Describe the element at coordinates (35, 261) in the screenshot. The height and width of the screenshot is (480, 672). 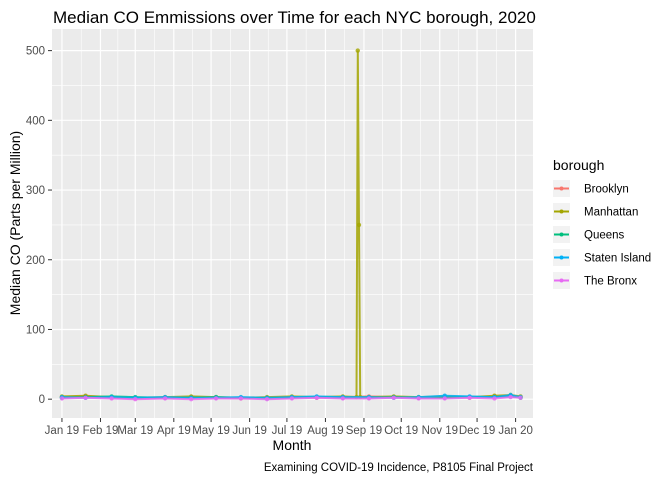
I see `y-tick-label: 200` at that location.